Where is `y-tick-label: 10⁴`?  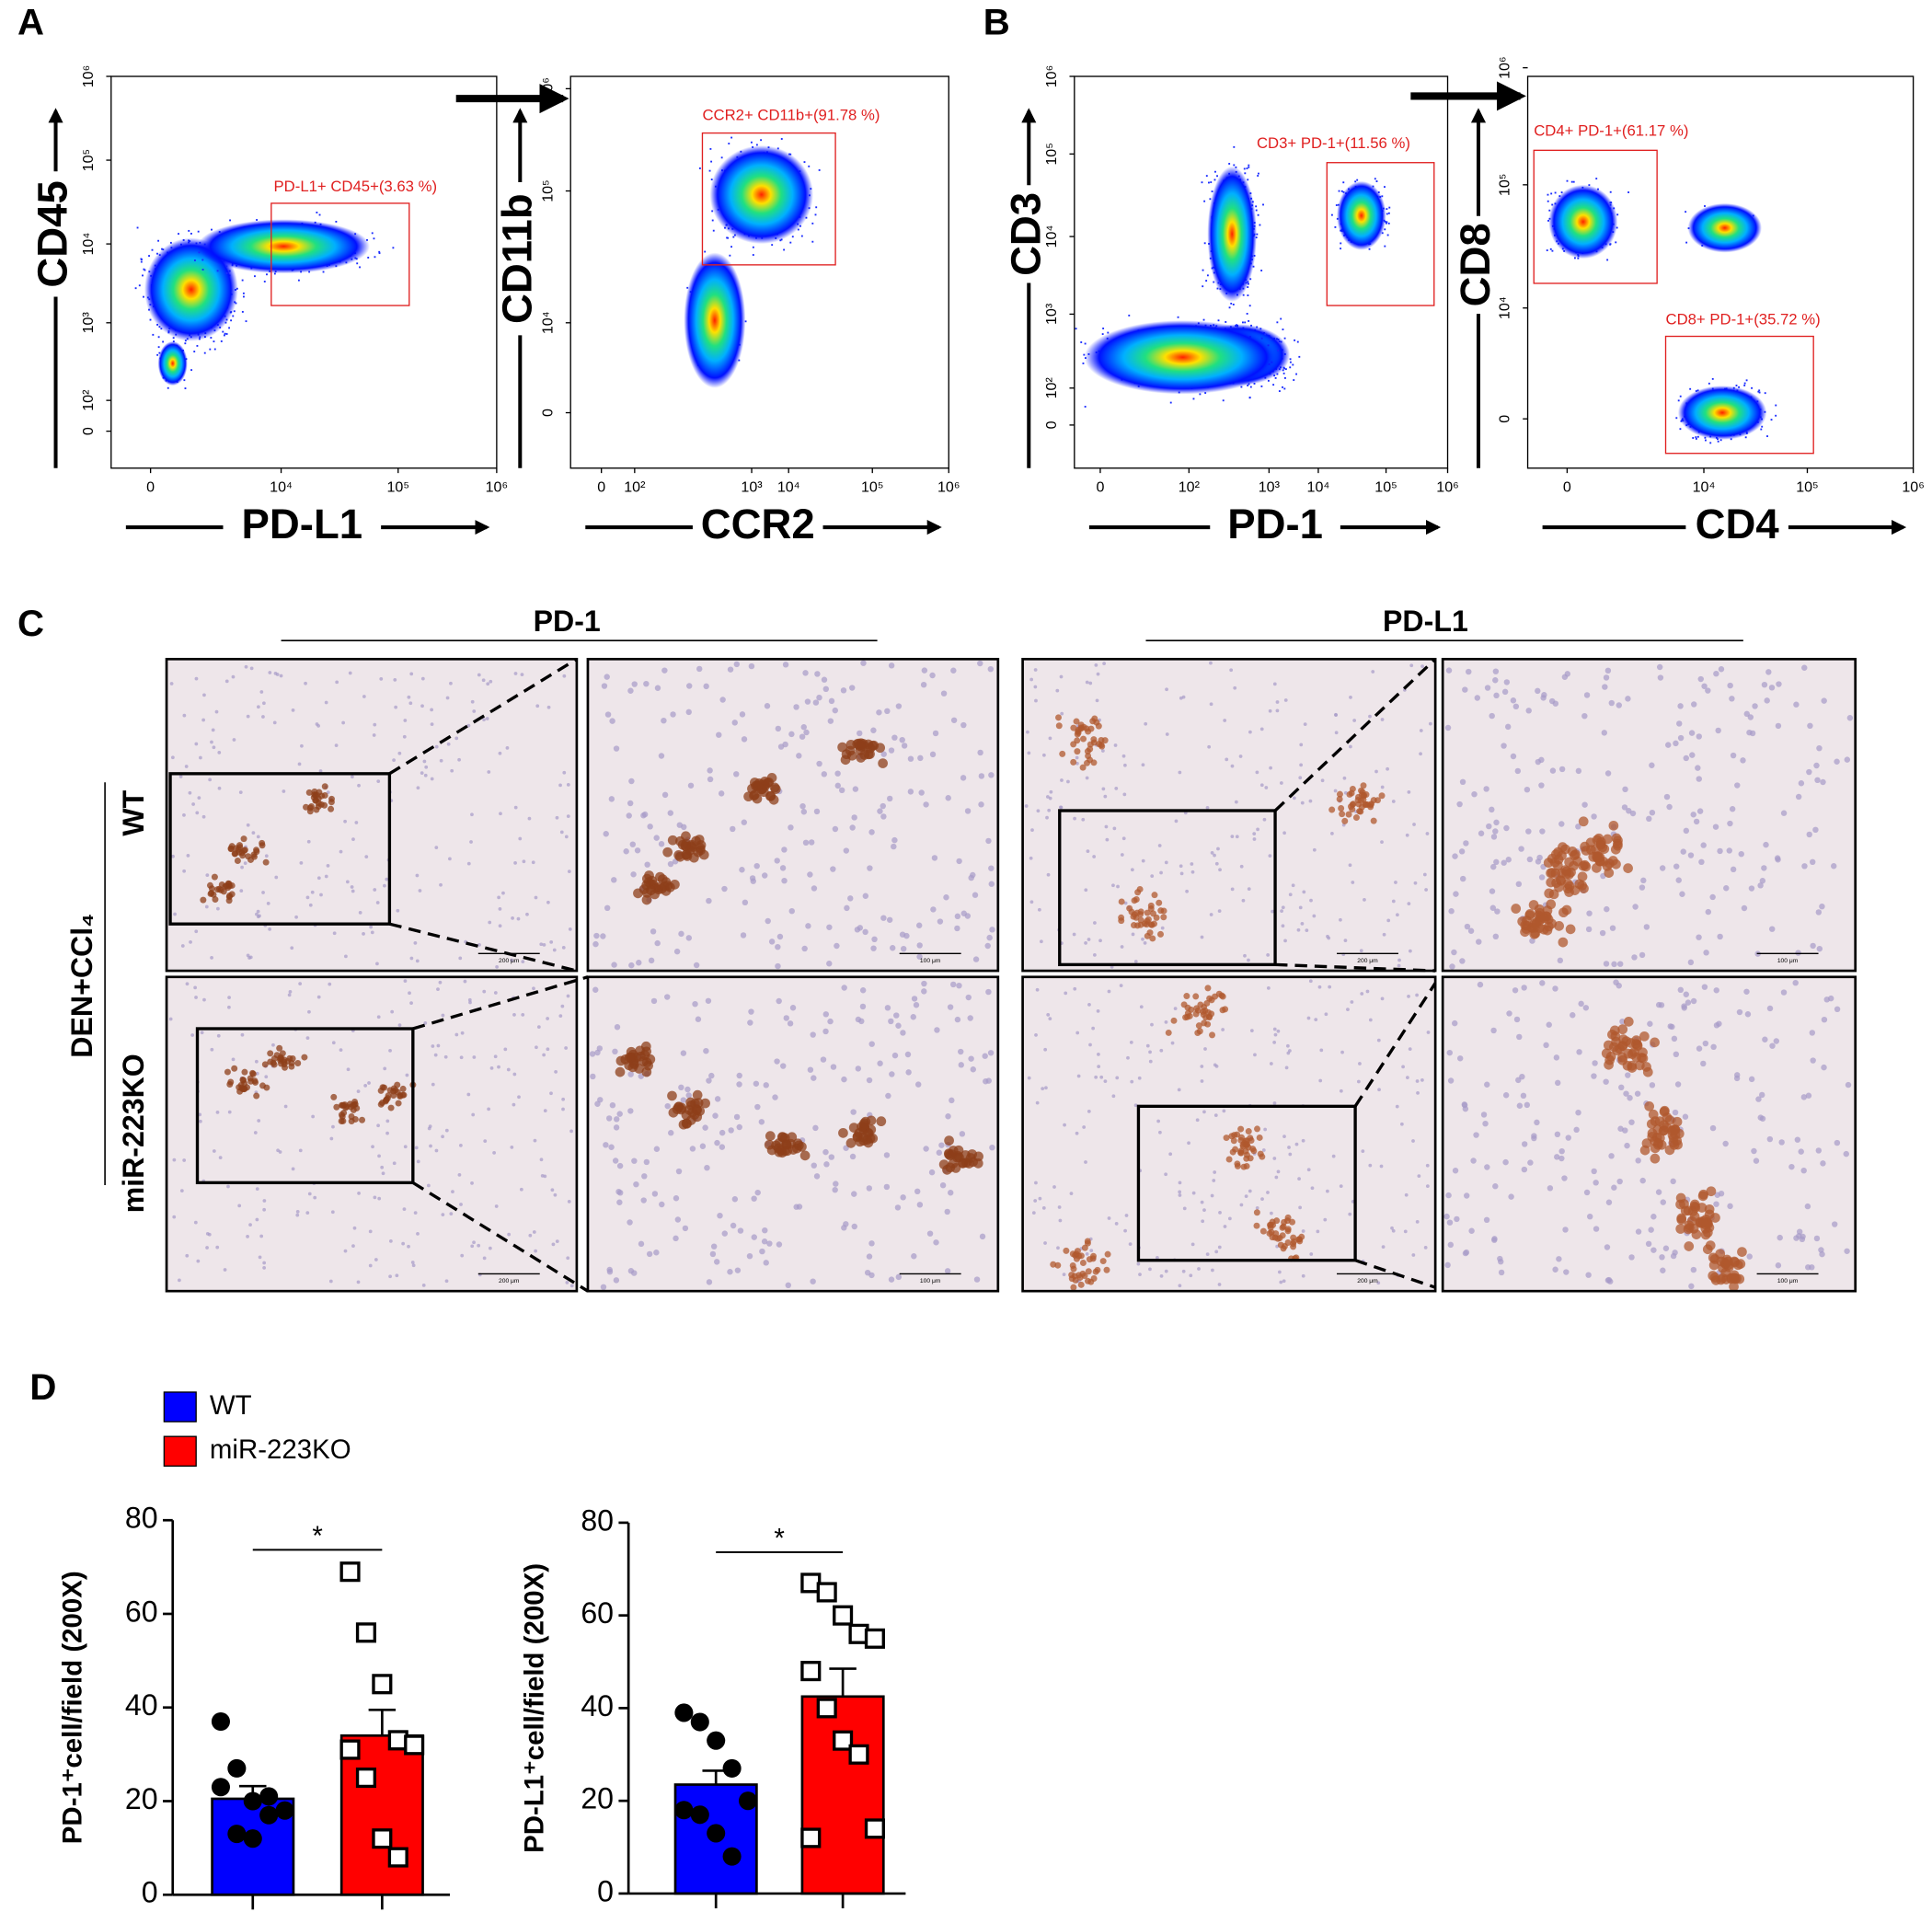 y-tick-label: 10⁴ is located at coordinates (1051, 236).